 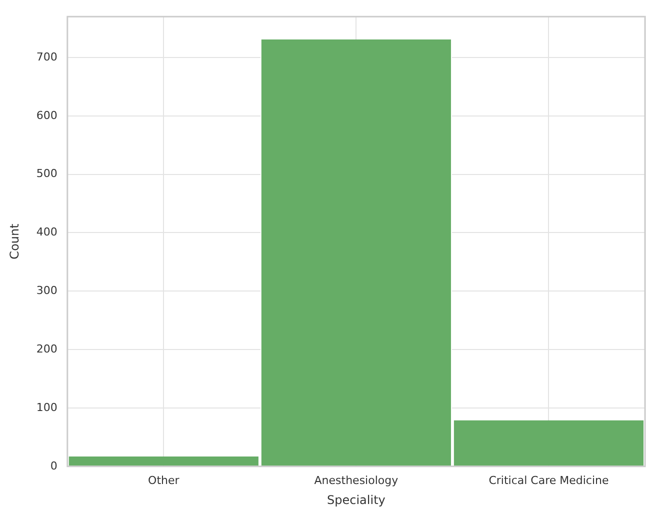 What do you see at coordinates (164, 480) in the screenshot?
I see `x-tick-label: Other` at bounding box center [164, 480].